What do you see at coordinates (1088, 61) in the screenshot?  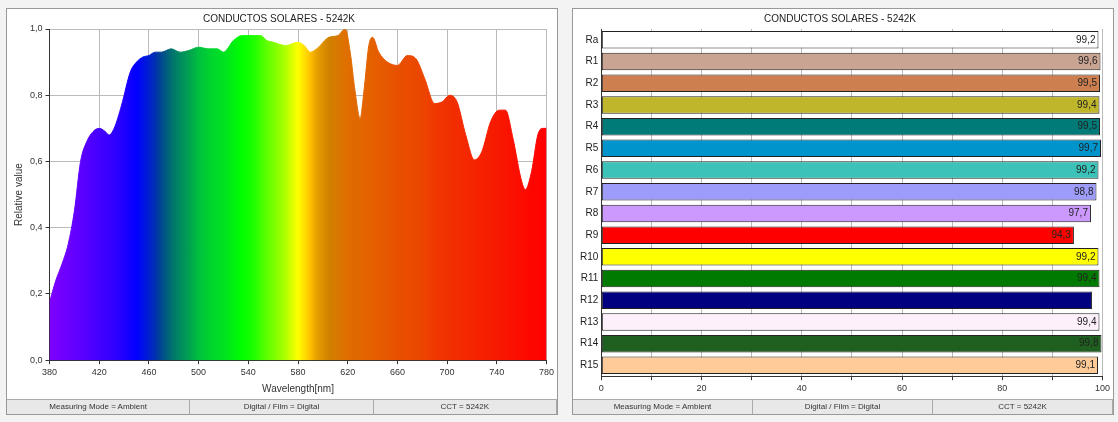 I see `data-label: 99,6` at bounding box center [1088, 61].